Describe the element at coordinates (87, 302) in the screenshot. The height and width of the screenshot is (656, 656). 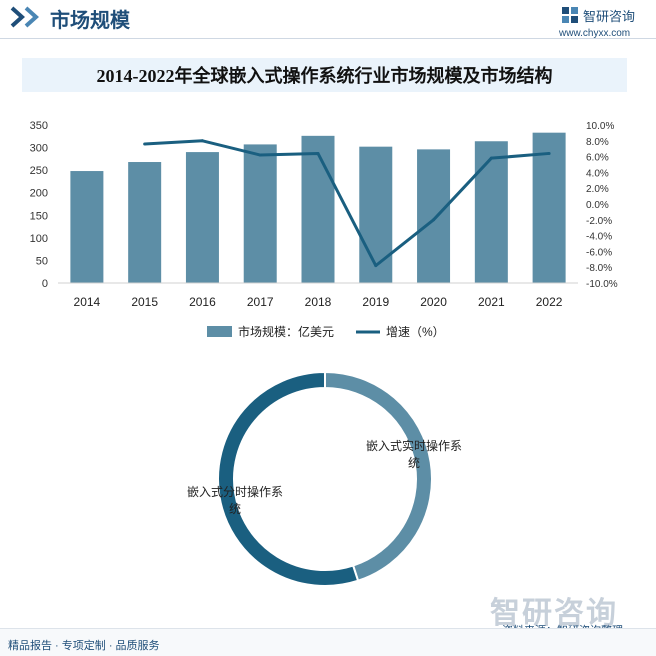
I see `x-tick-label: 2014` at that location.